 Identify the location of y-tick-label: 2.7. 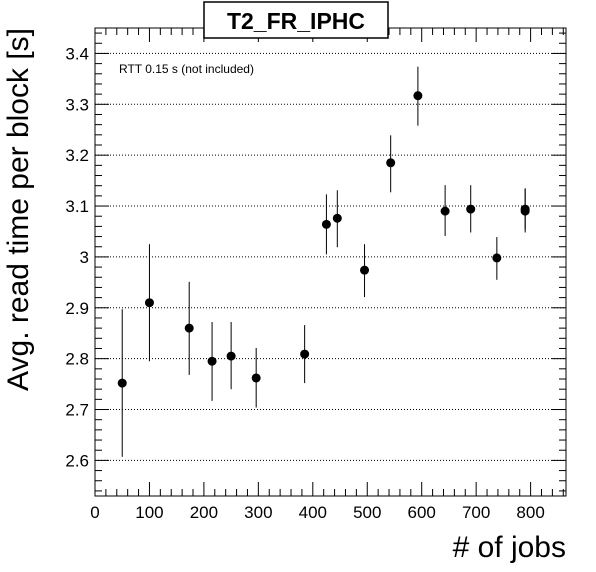
(77, 410).